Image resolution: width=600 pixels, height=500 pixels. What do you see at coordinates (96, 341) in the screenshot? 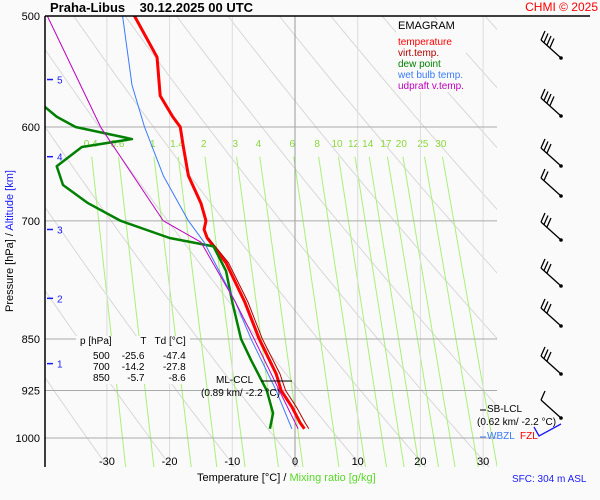
I see `table-header: p [hPa]` at bounding box center [96, 341].